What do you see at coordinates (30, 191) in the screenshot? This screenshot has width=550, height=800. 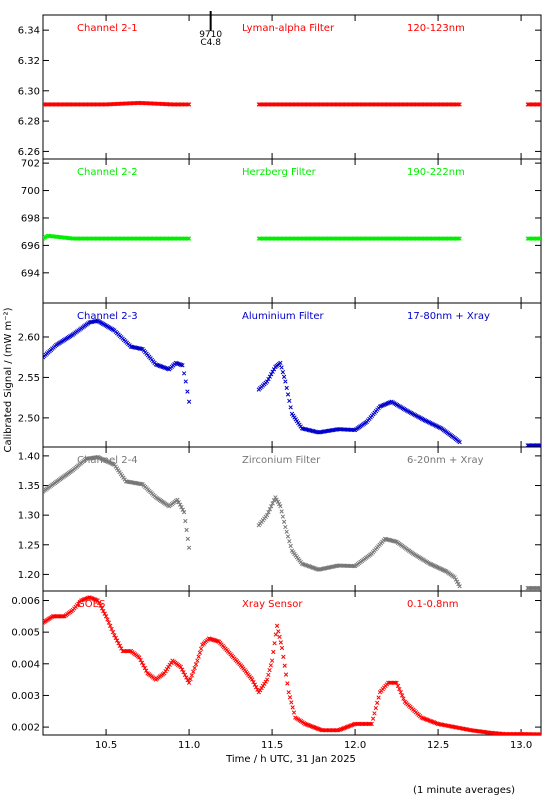 I see `y-tick-label: 700` at bounding box center [30, 191].